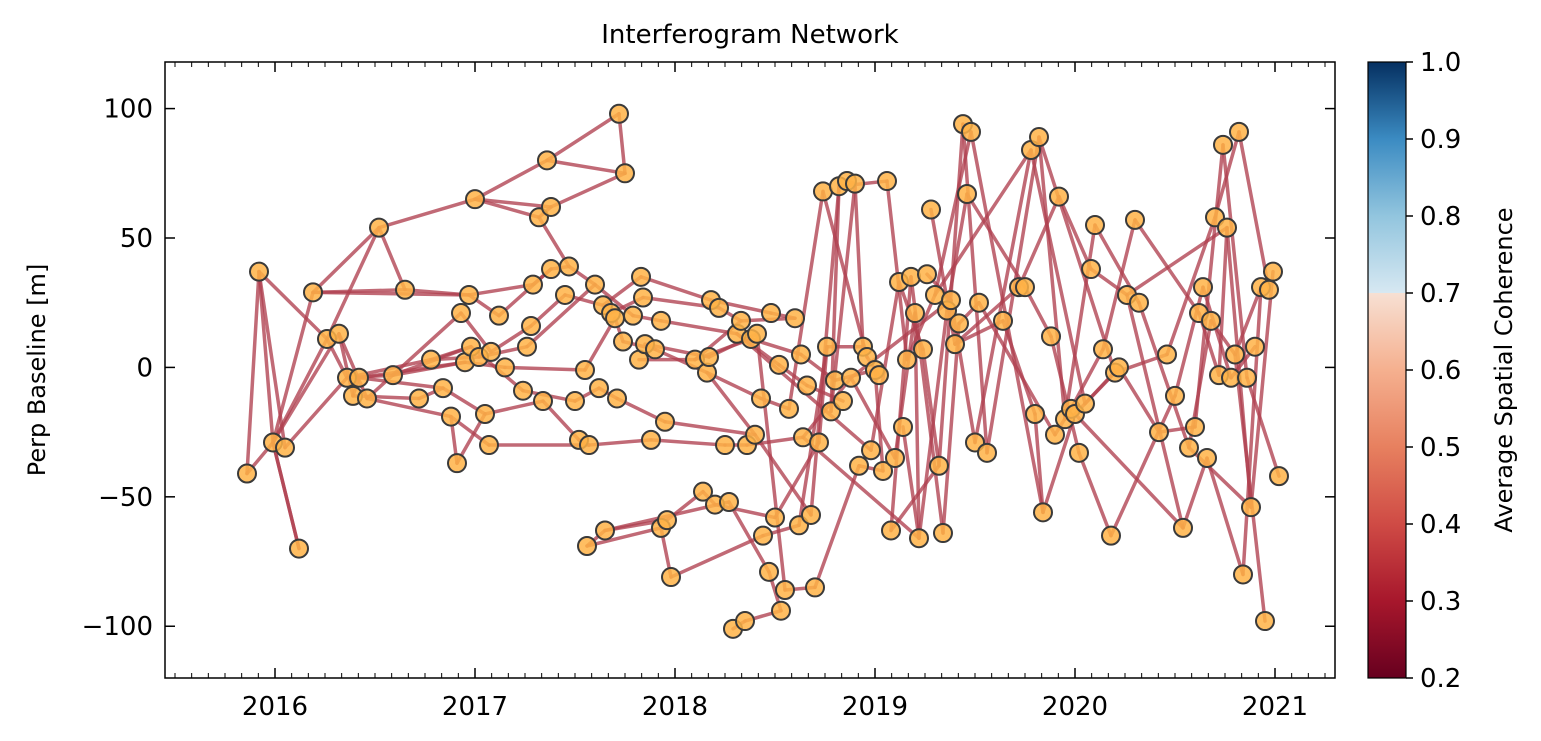  I want to click on y-tick-label: −50, so click(125, 498).